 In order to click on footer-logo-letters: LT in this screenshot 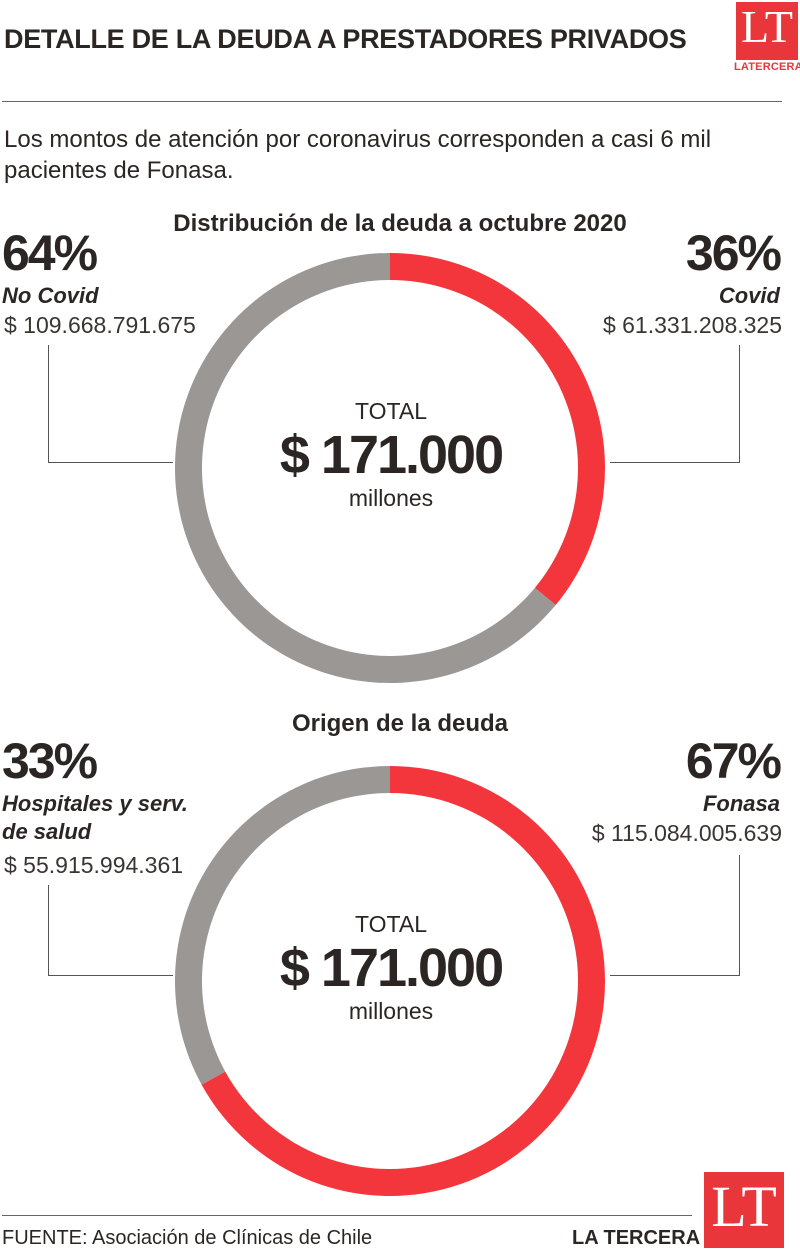, I will do `click(744, 1206)`.